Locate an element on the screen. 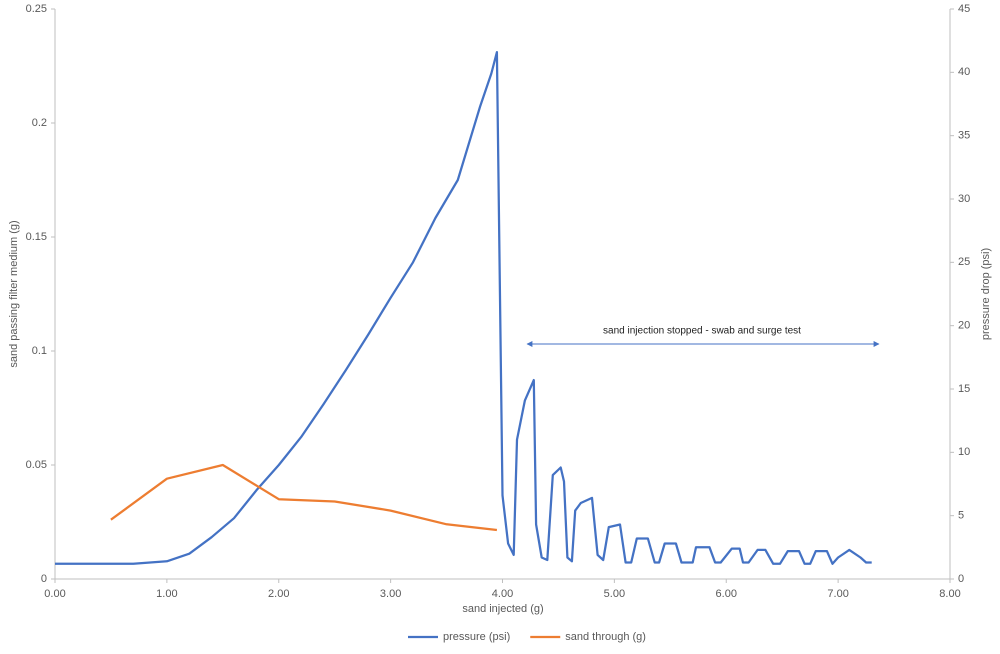  legend-label: sand through (g) is located at coordinates (605, 637).